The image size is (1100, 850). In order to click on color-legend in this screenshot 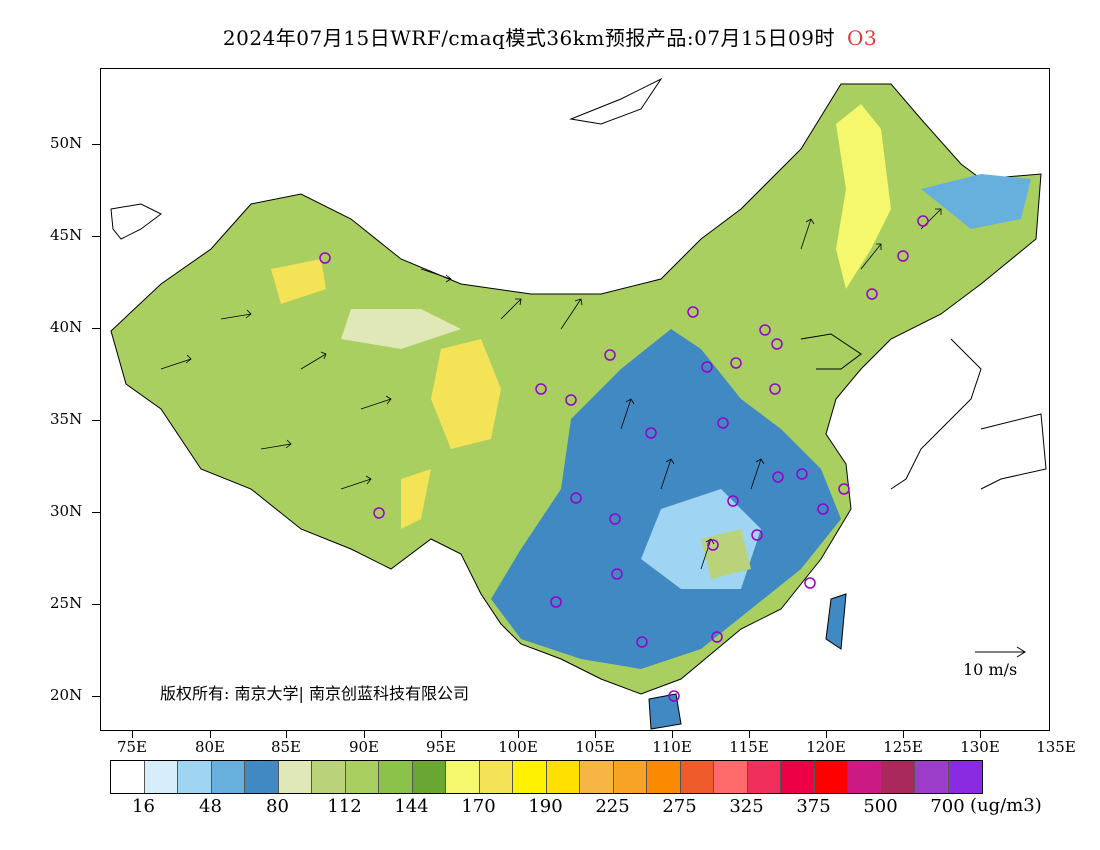, I will do `click(546, 777)`.